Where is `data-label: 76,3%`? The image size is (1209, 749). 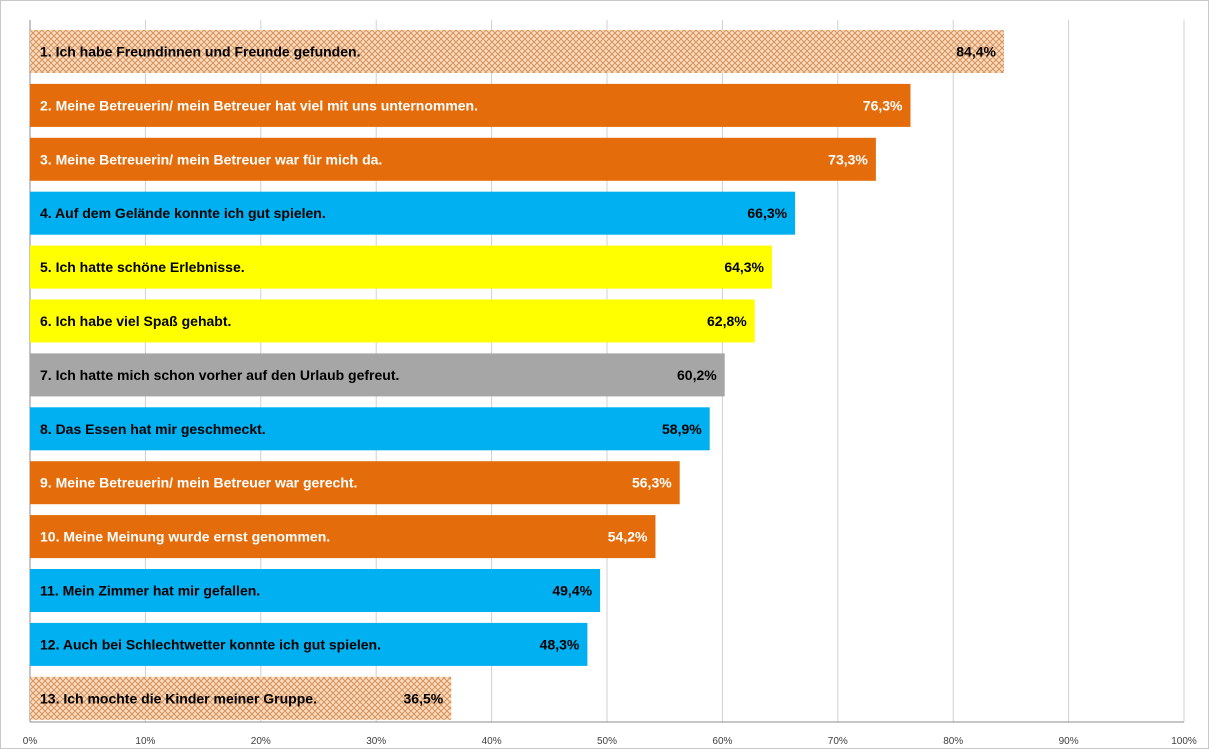
data-label: 76,3% is located at coordinates (883, 105).